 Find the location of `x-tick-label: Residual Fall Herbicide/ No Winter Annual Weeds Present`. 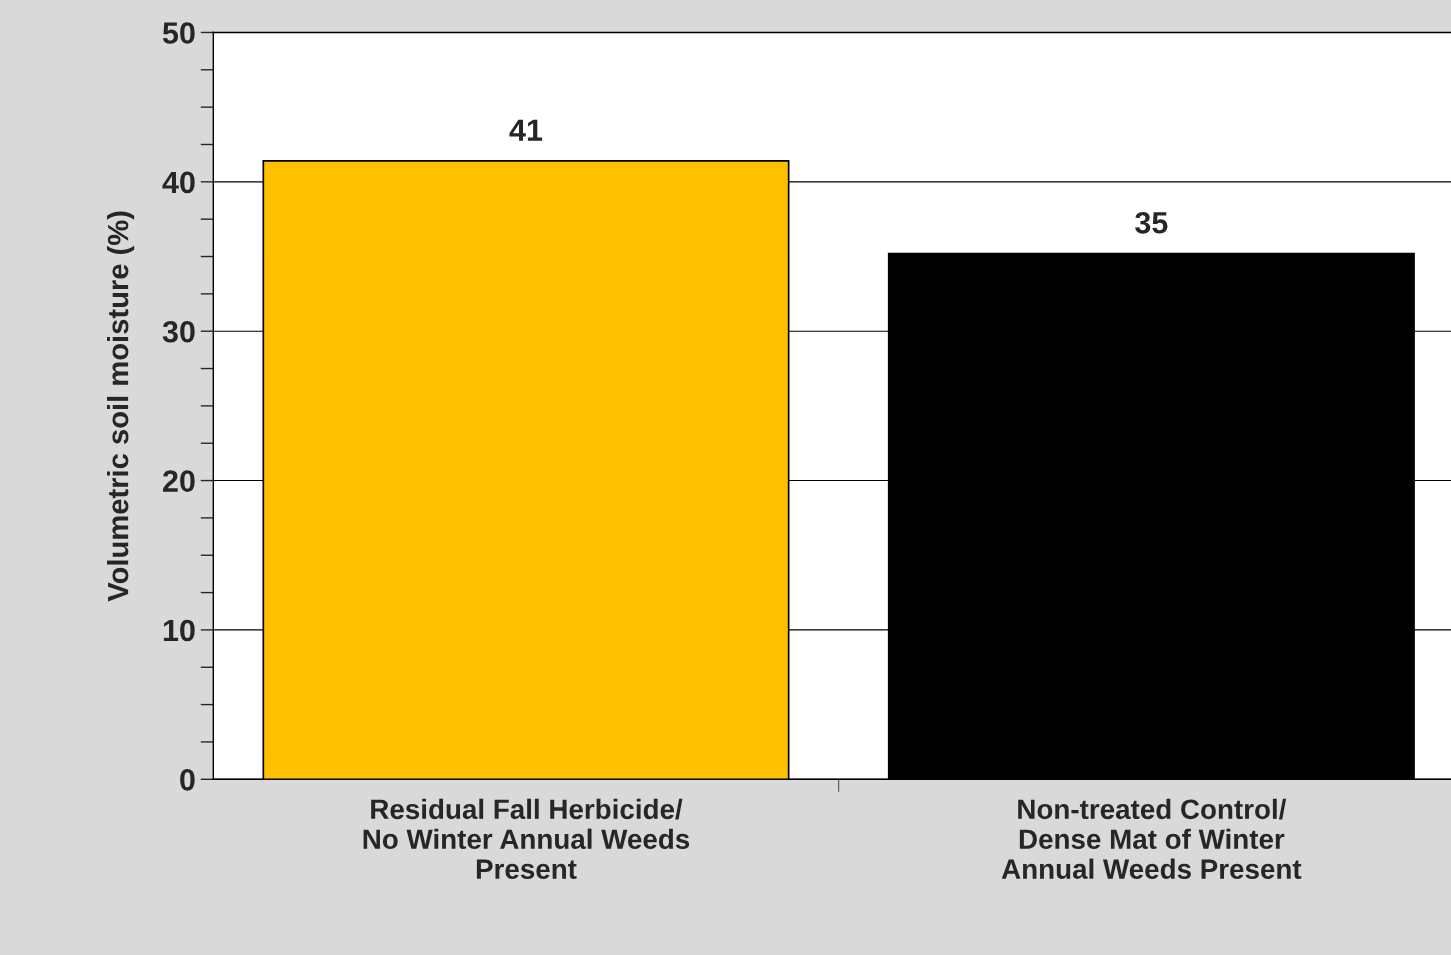

x-tick-label: Residual Fall Herbicide/ No Winter Annual Weeds Present is located at coordinates (526, 838).